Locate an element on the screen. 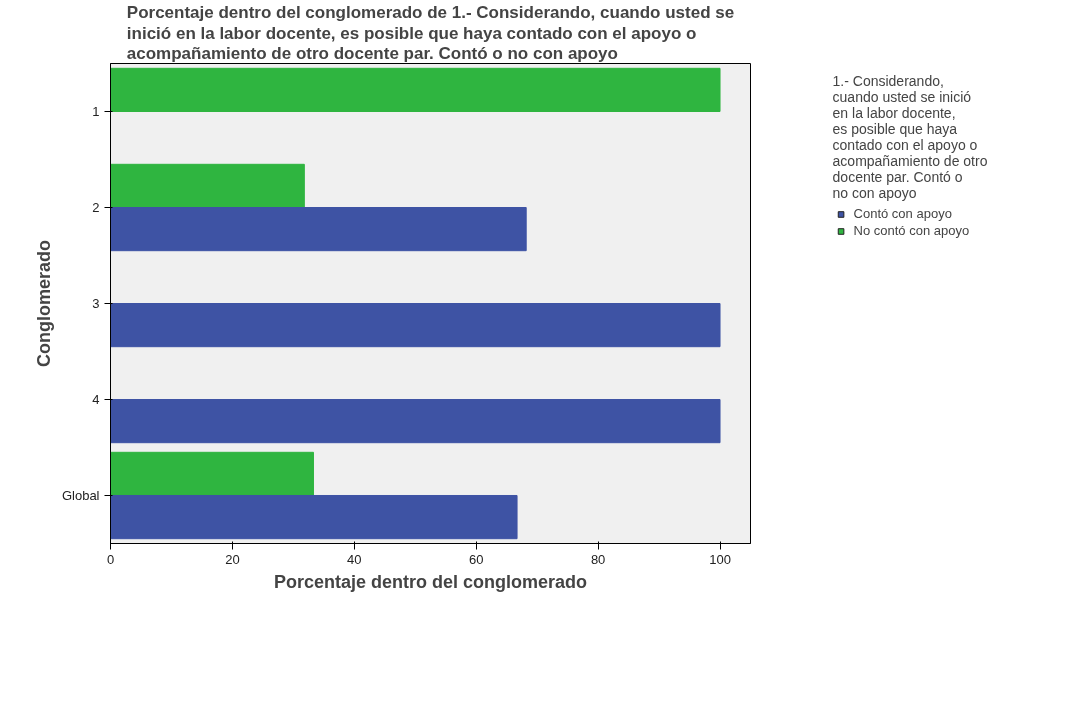 The width and height of the screenshot is (1082, 720). legend-label: No contó con apoyo is located at coordinates (911, 230).